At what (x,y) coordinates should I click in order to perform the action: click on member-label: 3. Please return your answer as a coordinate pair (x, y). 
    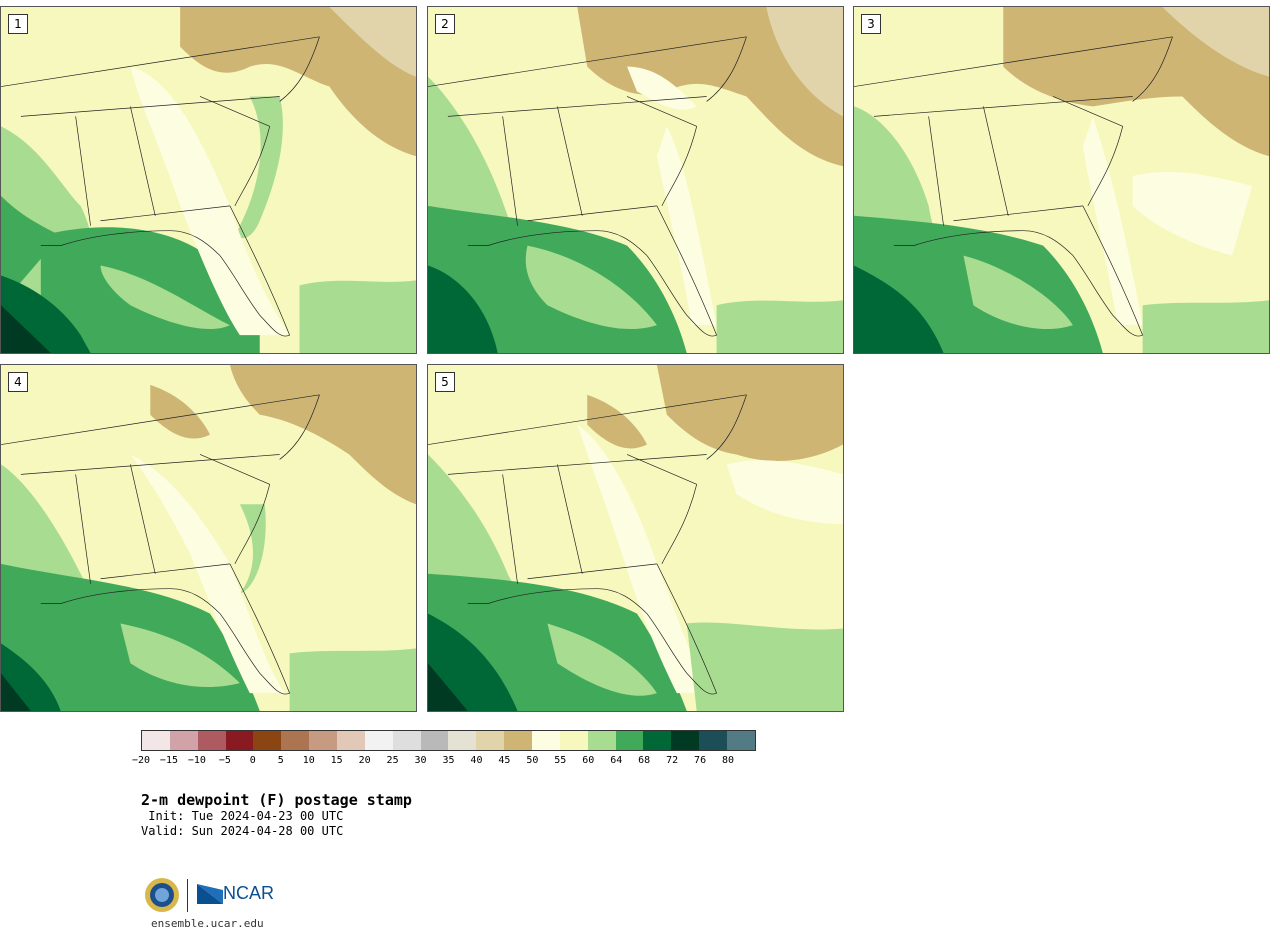
    Looking at the image, I should click on (871, 24).